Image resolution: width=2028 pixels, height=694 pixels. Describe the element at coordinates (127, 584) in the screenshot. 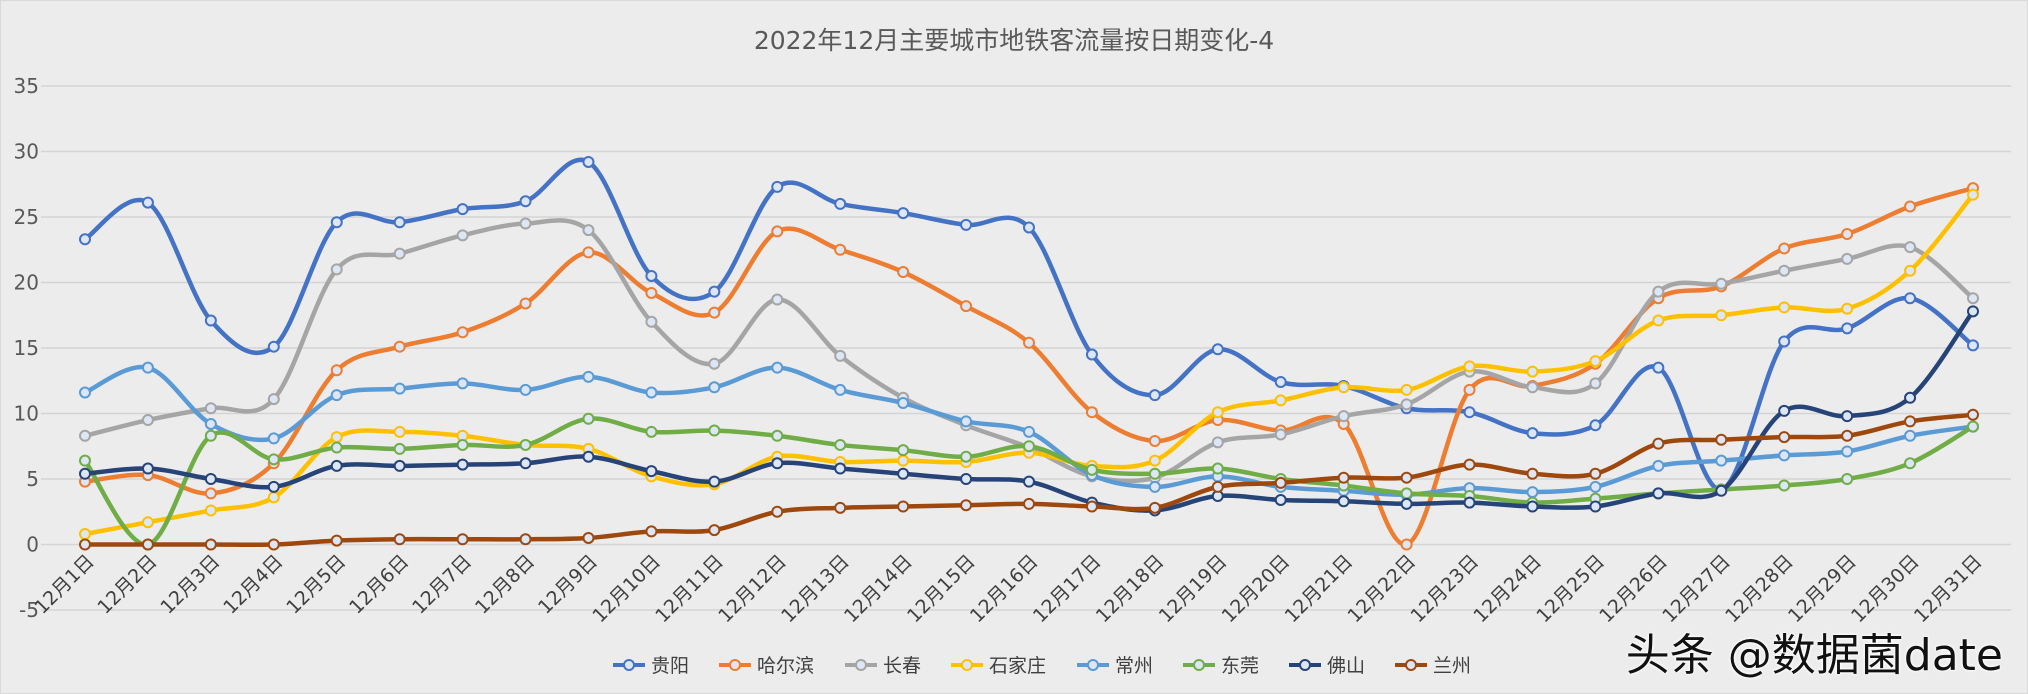

I see `x-tick-label: 12月2日` at that location.